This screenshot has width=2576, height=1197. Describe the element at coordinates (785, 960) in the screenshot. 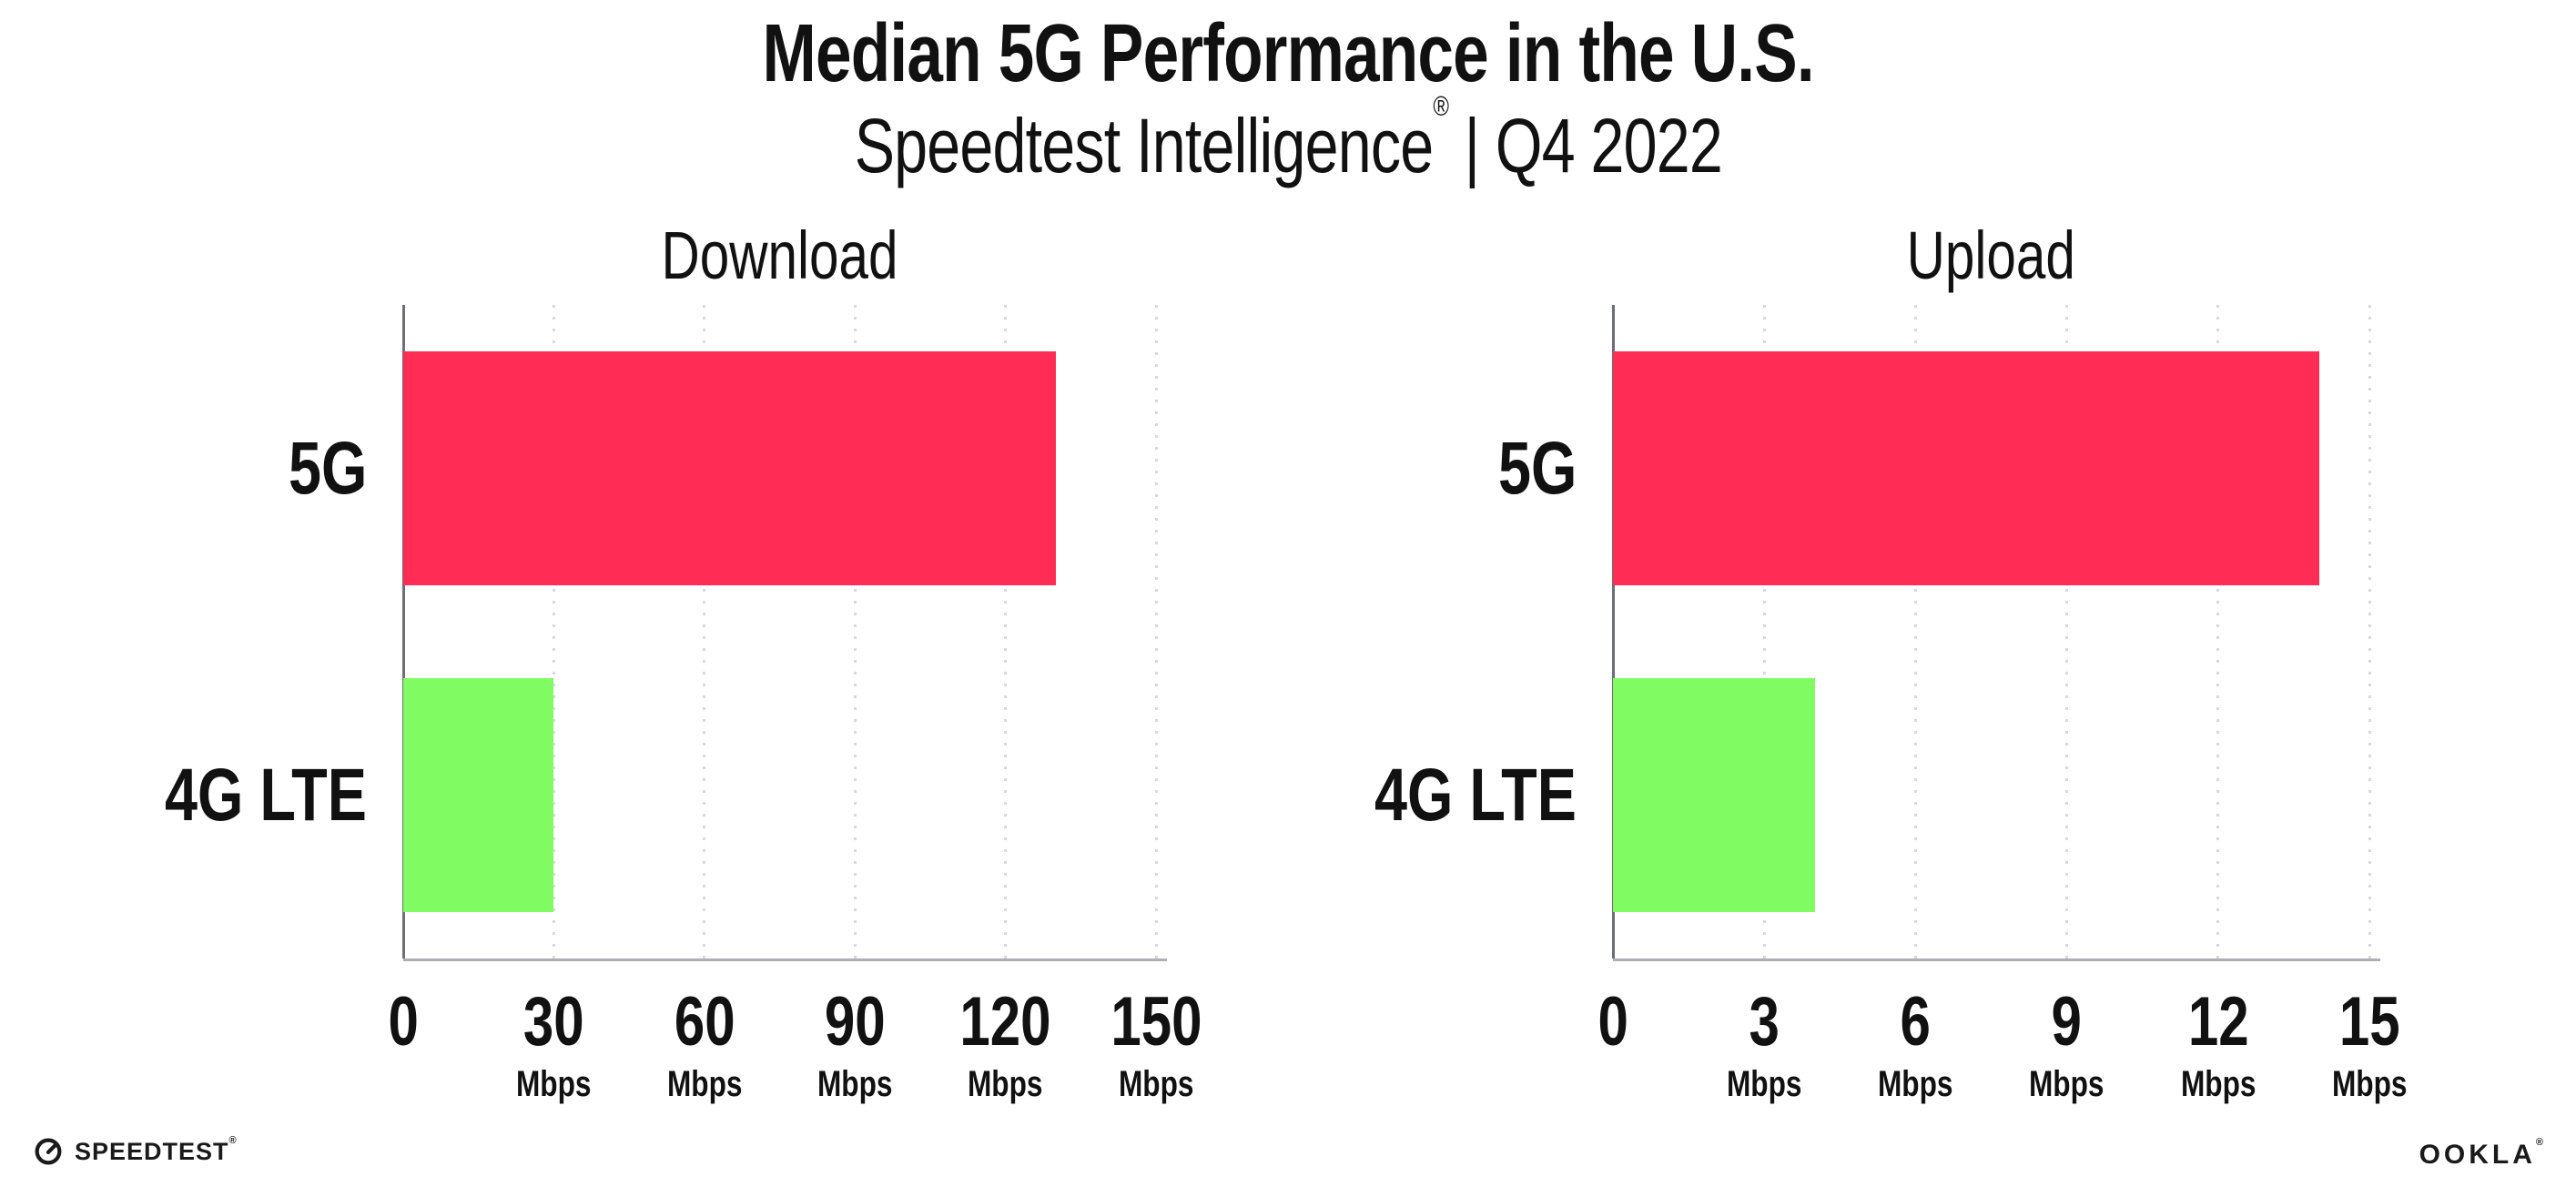

I see `download-x-axis-line` at that location.